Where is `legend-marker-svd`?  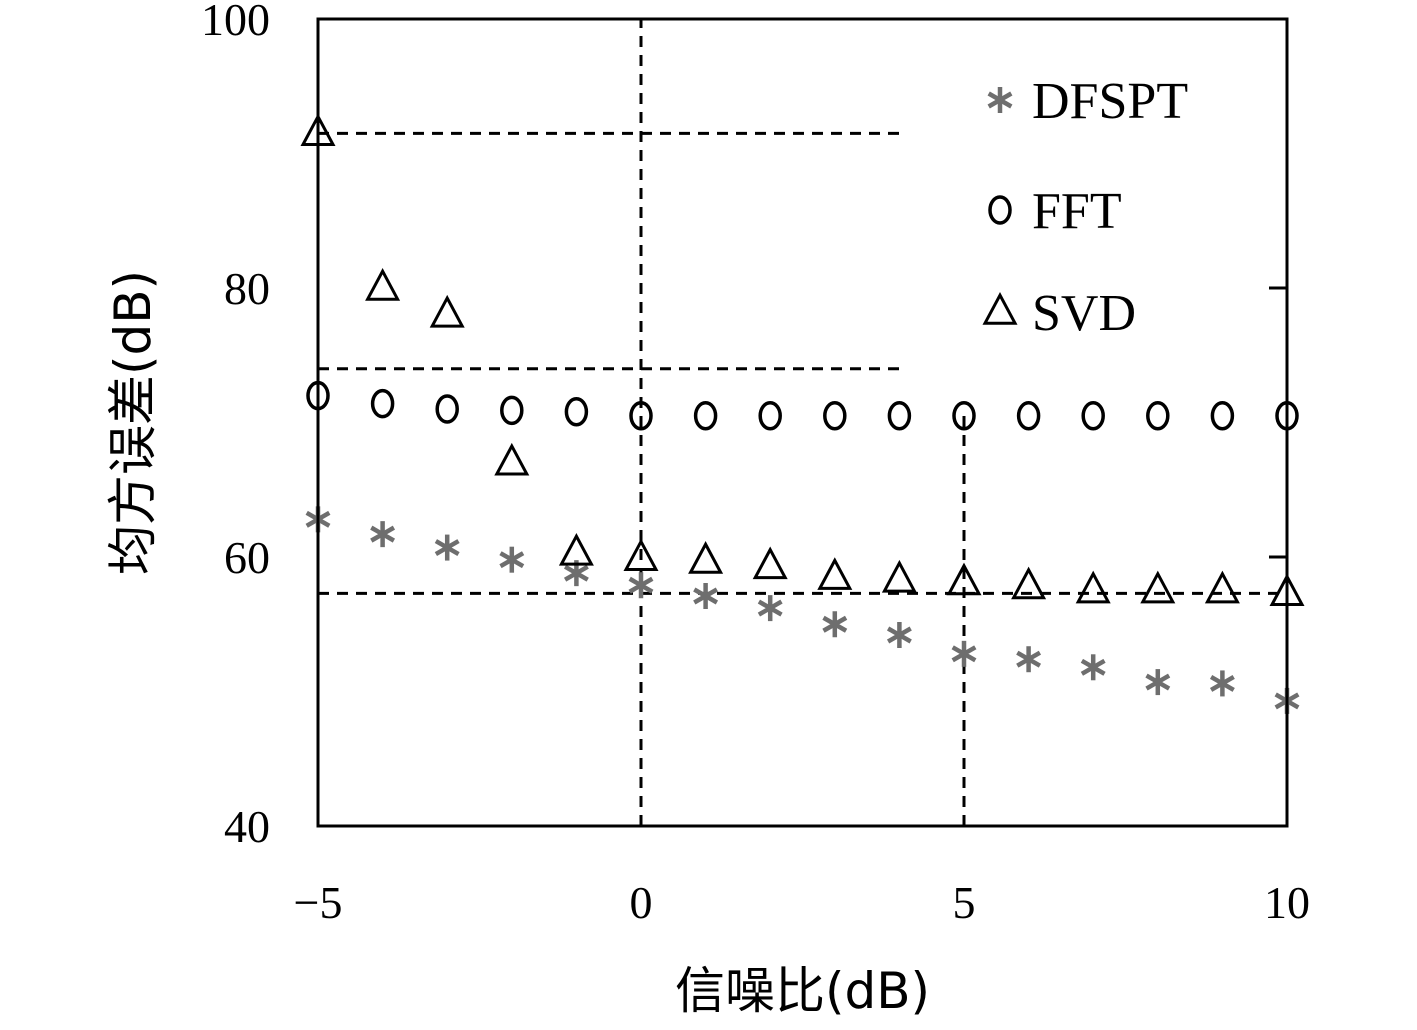
legend-marker-svd is located at coordinates (1000, 308).